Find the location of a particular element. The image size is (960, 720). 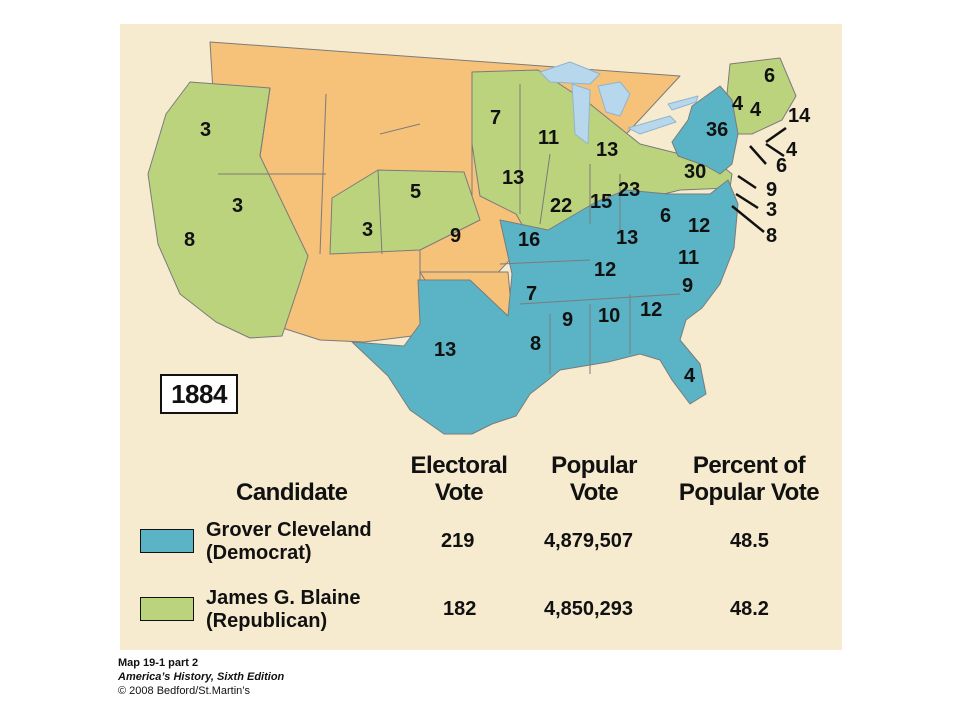

label-new-hampshire: 4 is located at coordinates (756, 110).